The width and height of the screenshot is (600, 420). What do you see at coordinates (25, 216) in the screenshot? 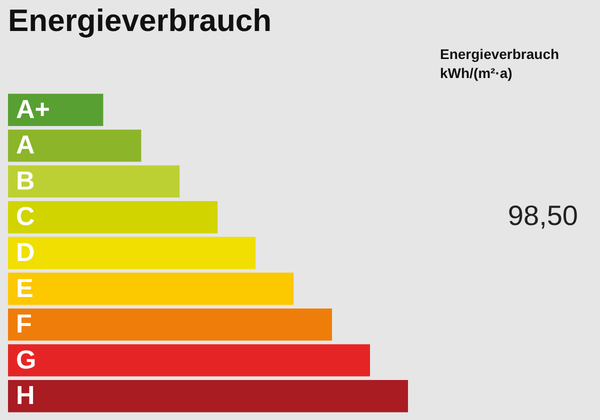
I see `y-tick-label: C` at bounding box center [25, 216].